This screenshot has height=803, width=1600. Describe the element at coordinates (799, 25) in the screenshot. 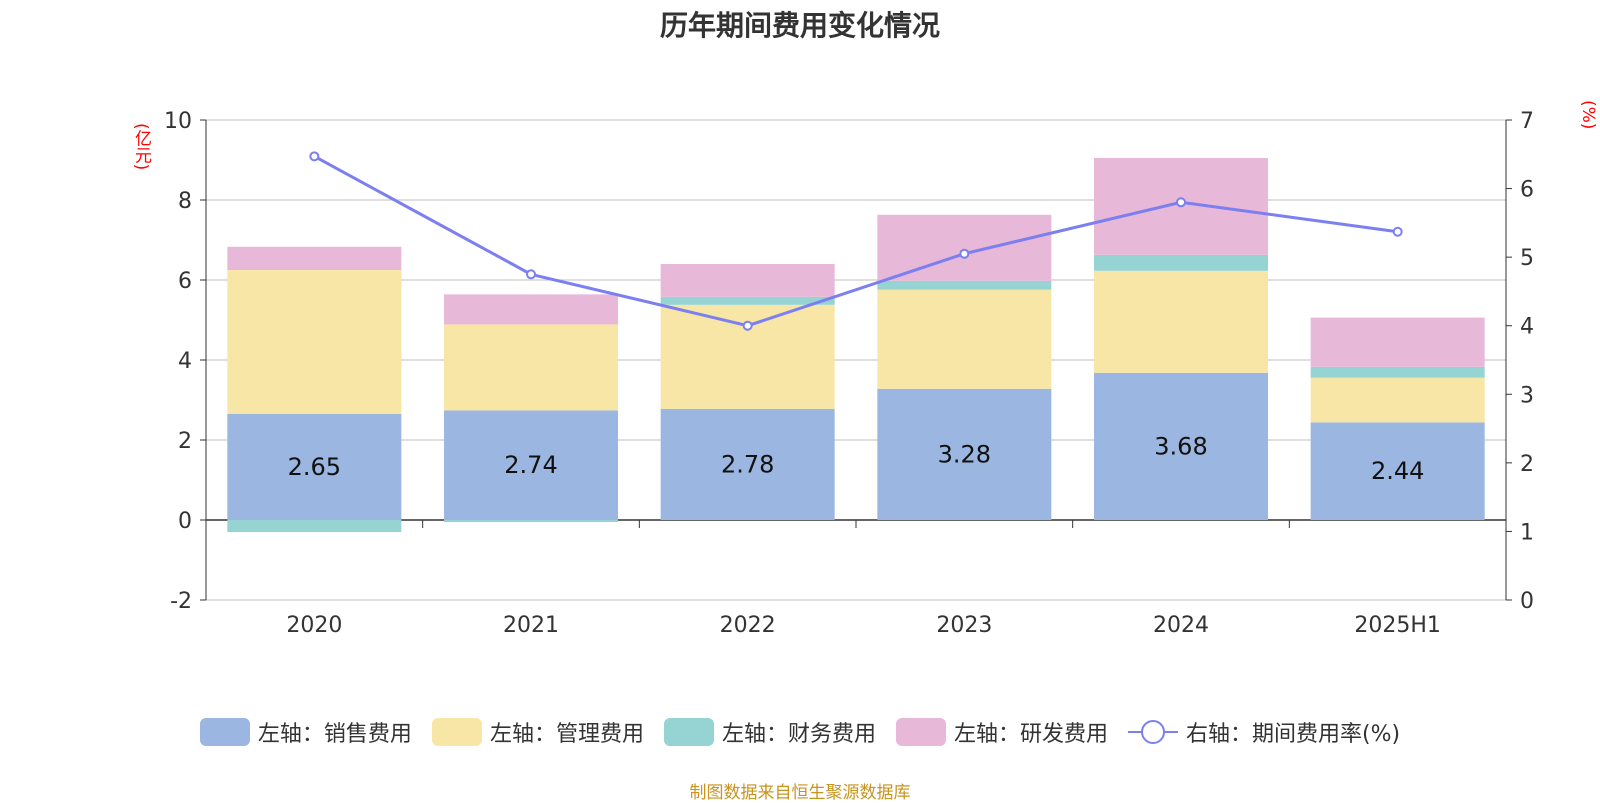

I see `chart-title: 历年期间费用变化情况` at that location.